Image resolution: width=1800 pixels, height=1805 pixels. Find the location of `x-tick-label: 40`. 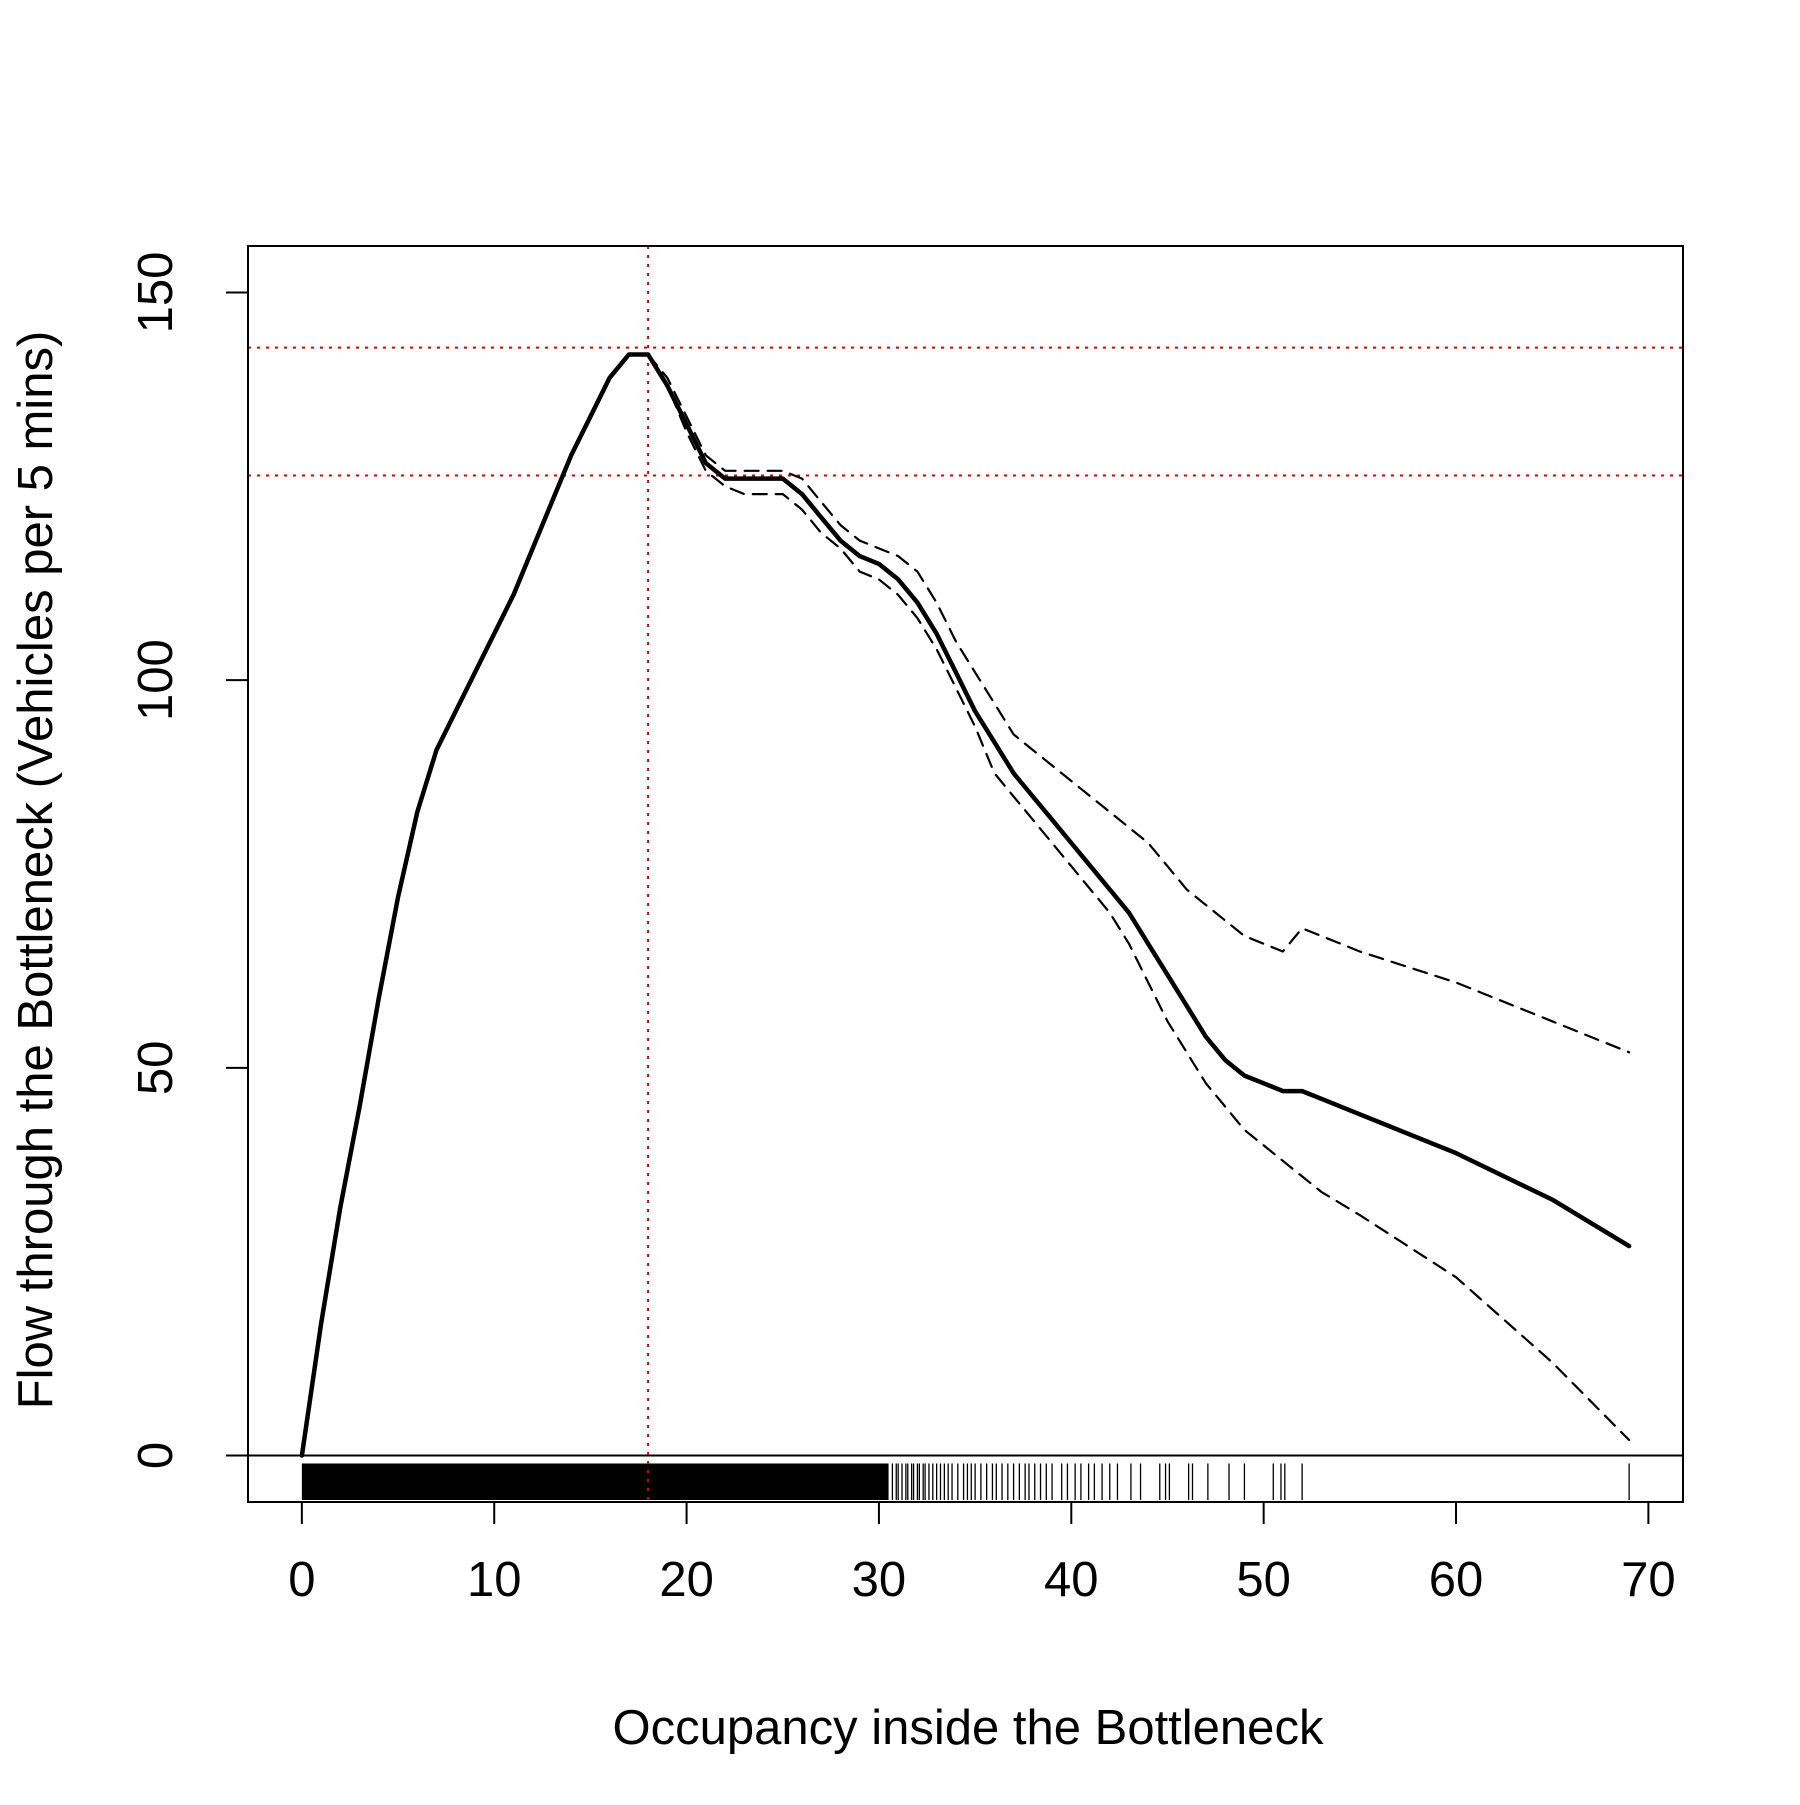

x-tick-label: 40 is located at coordinates (1071, 1580).